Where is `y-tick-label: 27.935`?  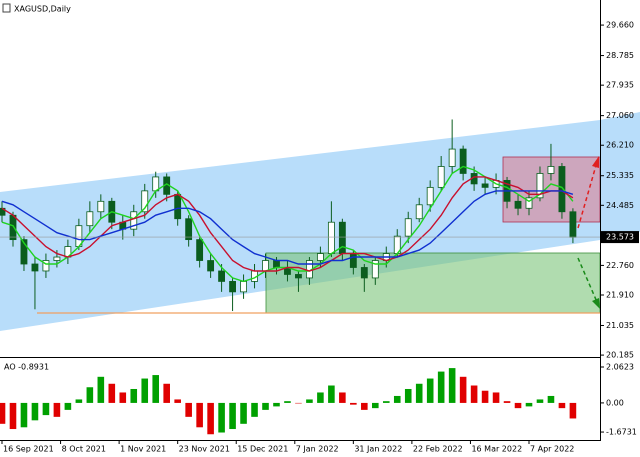 y-tick-label: 27.935 is located at coordinates (620, 85).